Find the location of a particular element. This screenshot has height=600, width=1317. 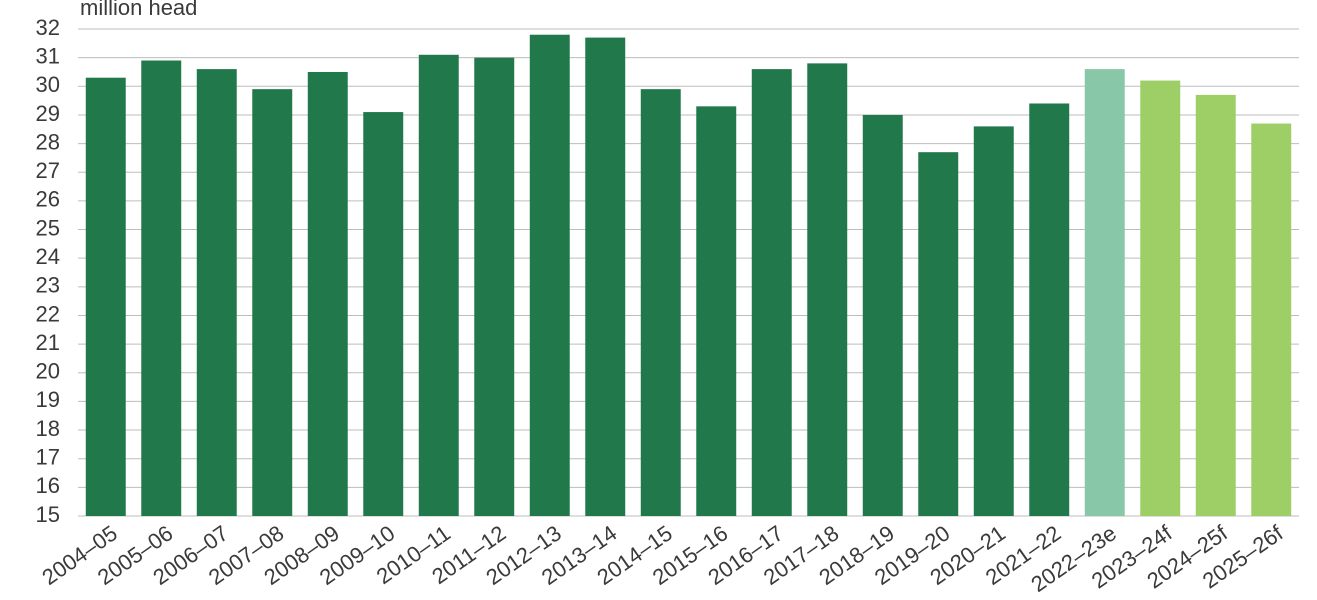

y-tick-label: 26 is located at coordinates (48, 199).